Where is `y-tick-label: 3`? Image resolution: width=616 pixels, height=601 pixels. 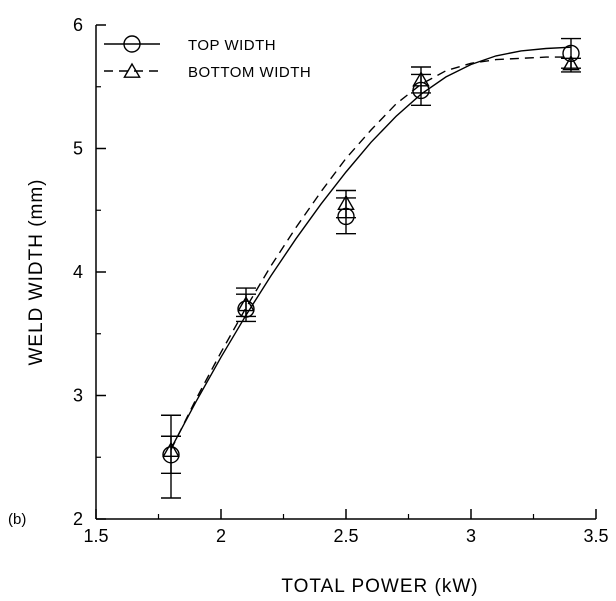 y-tick-label: 3 is located at coordinates (78, 396).